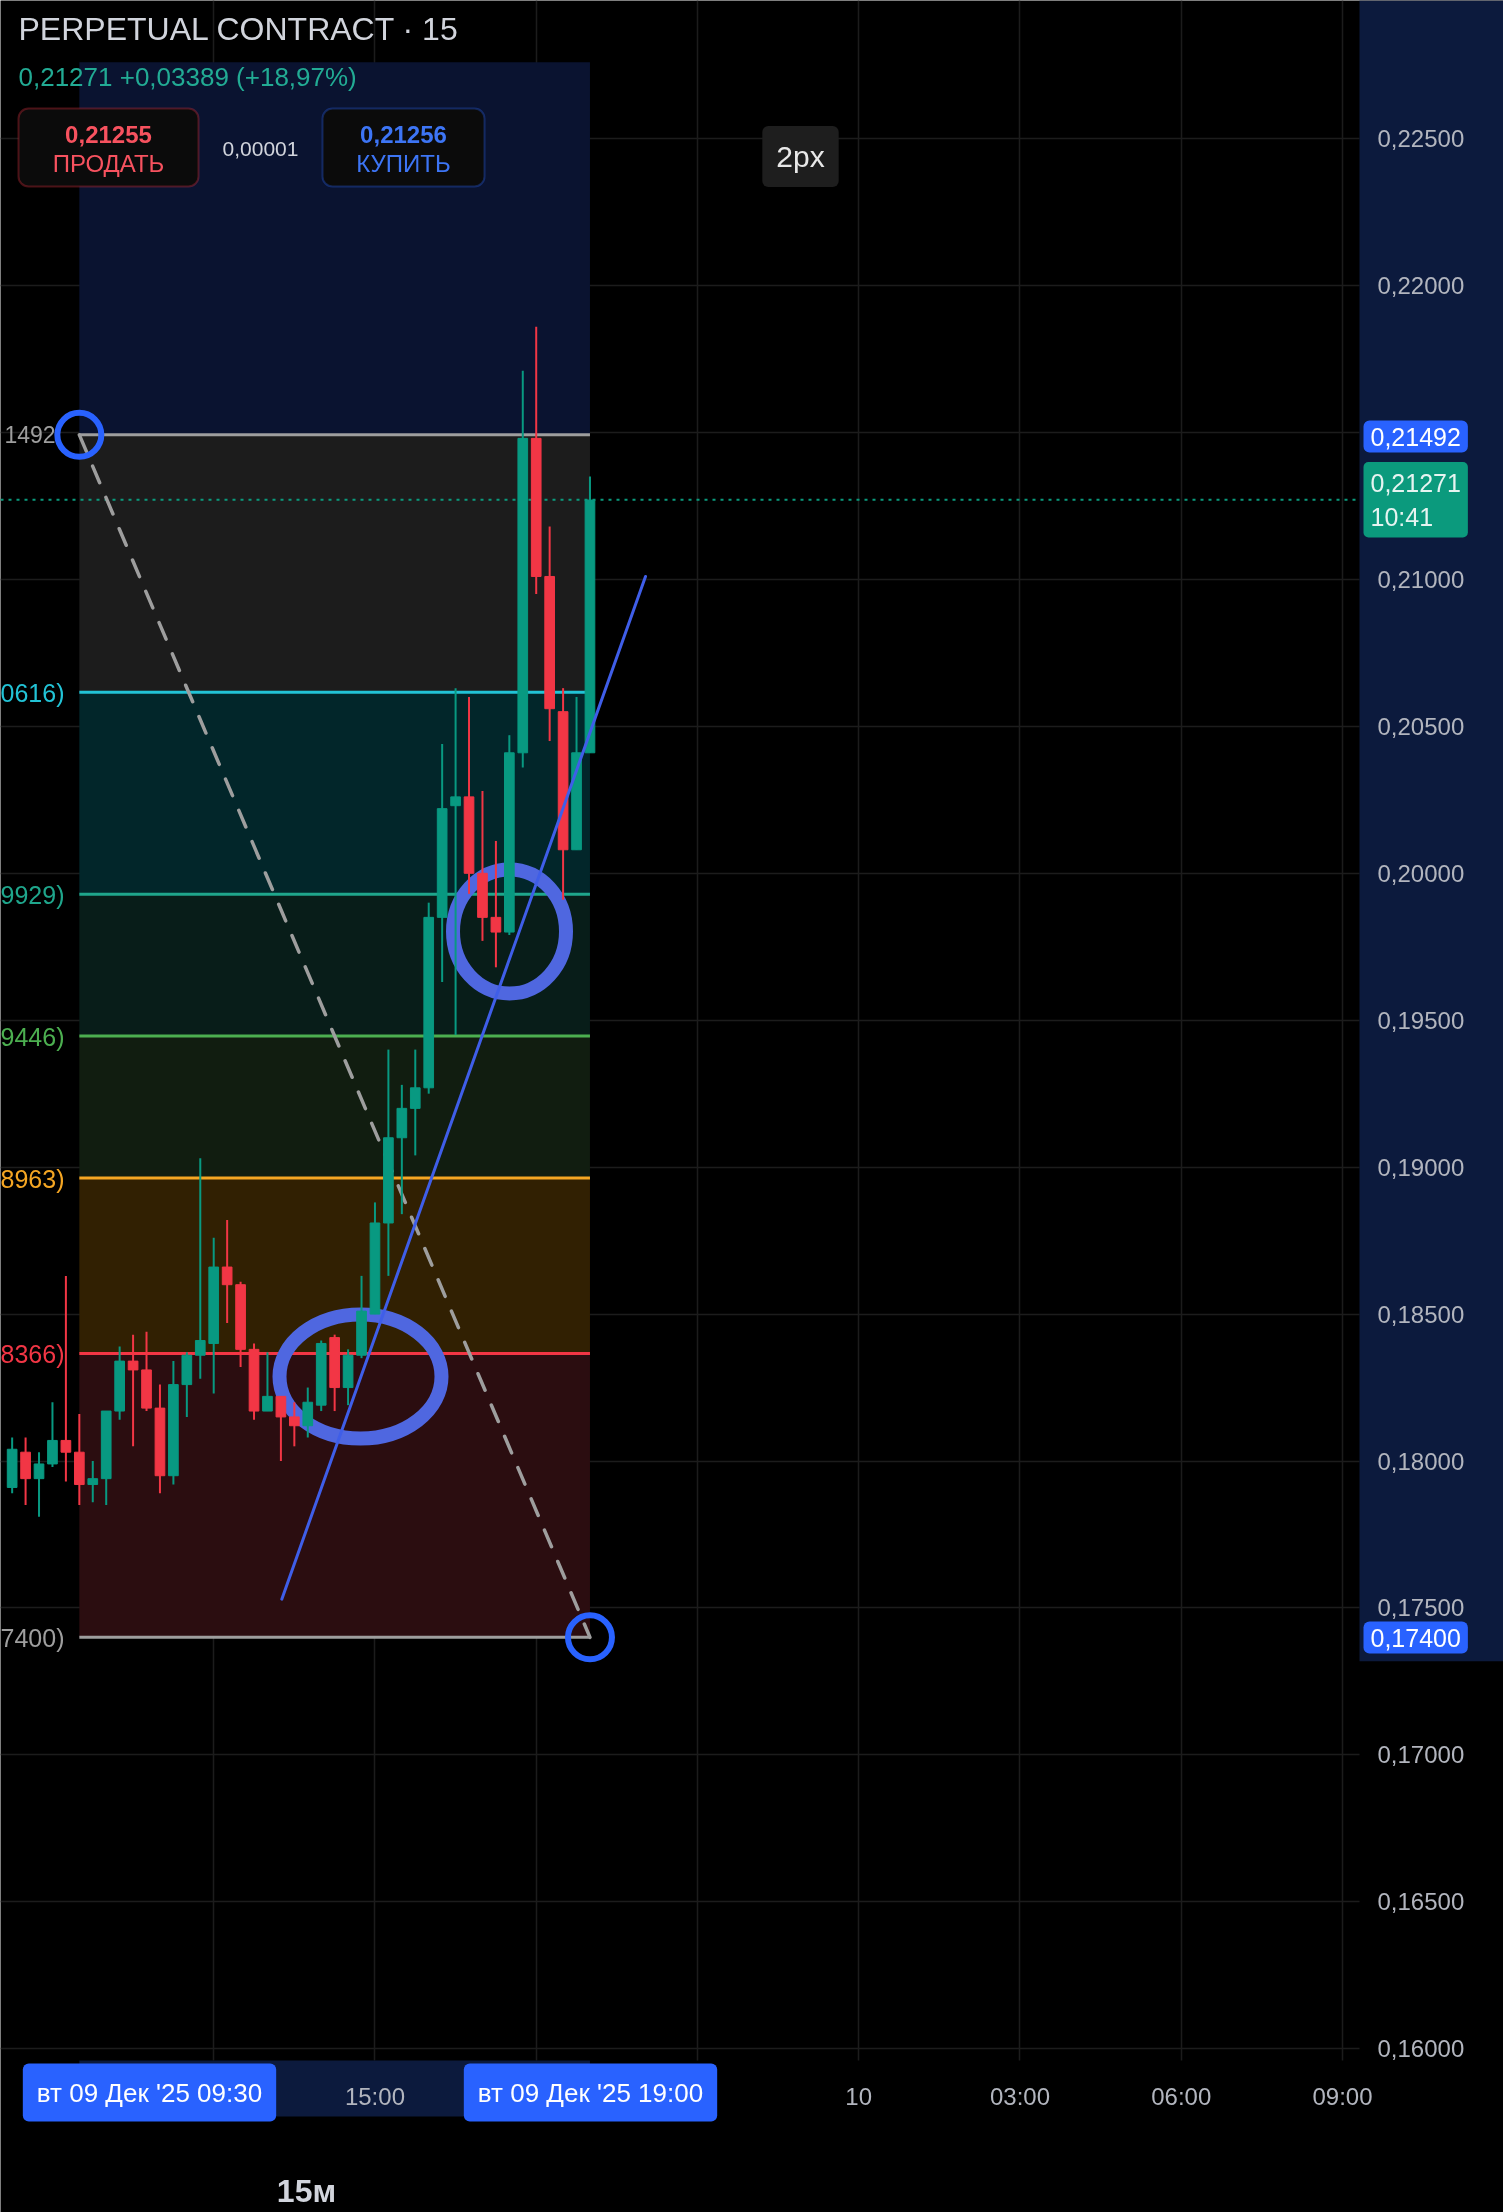 The height and width of the screenshot is (2212, 1503). Describe the element at coordinates (403, 163) in the screenshot. I see `annotation: КУПИТЬ` at that location.